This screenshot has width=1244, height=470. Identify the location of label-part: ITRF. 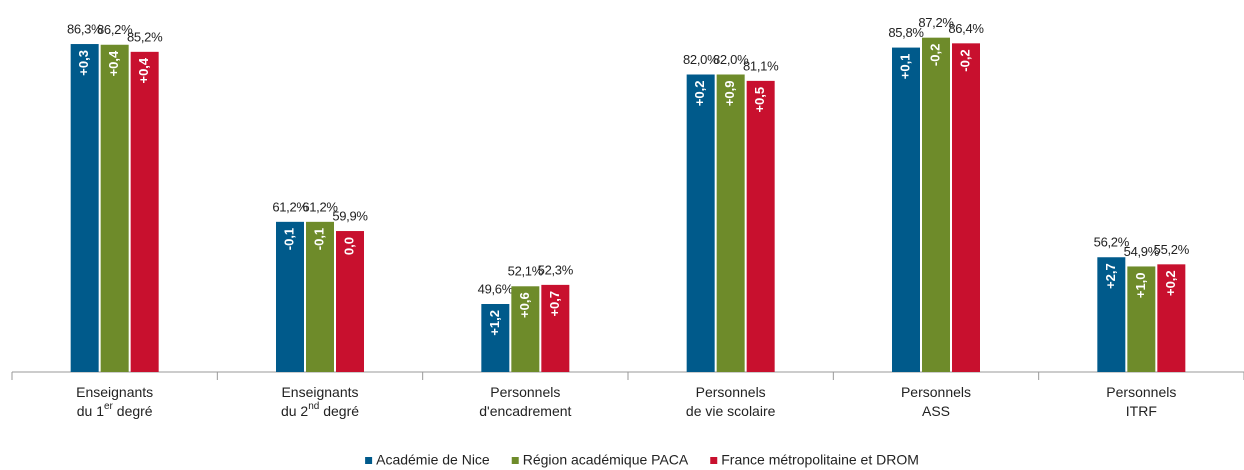
(1141, 411).